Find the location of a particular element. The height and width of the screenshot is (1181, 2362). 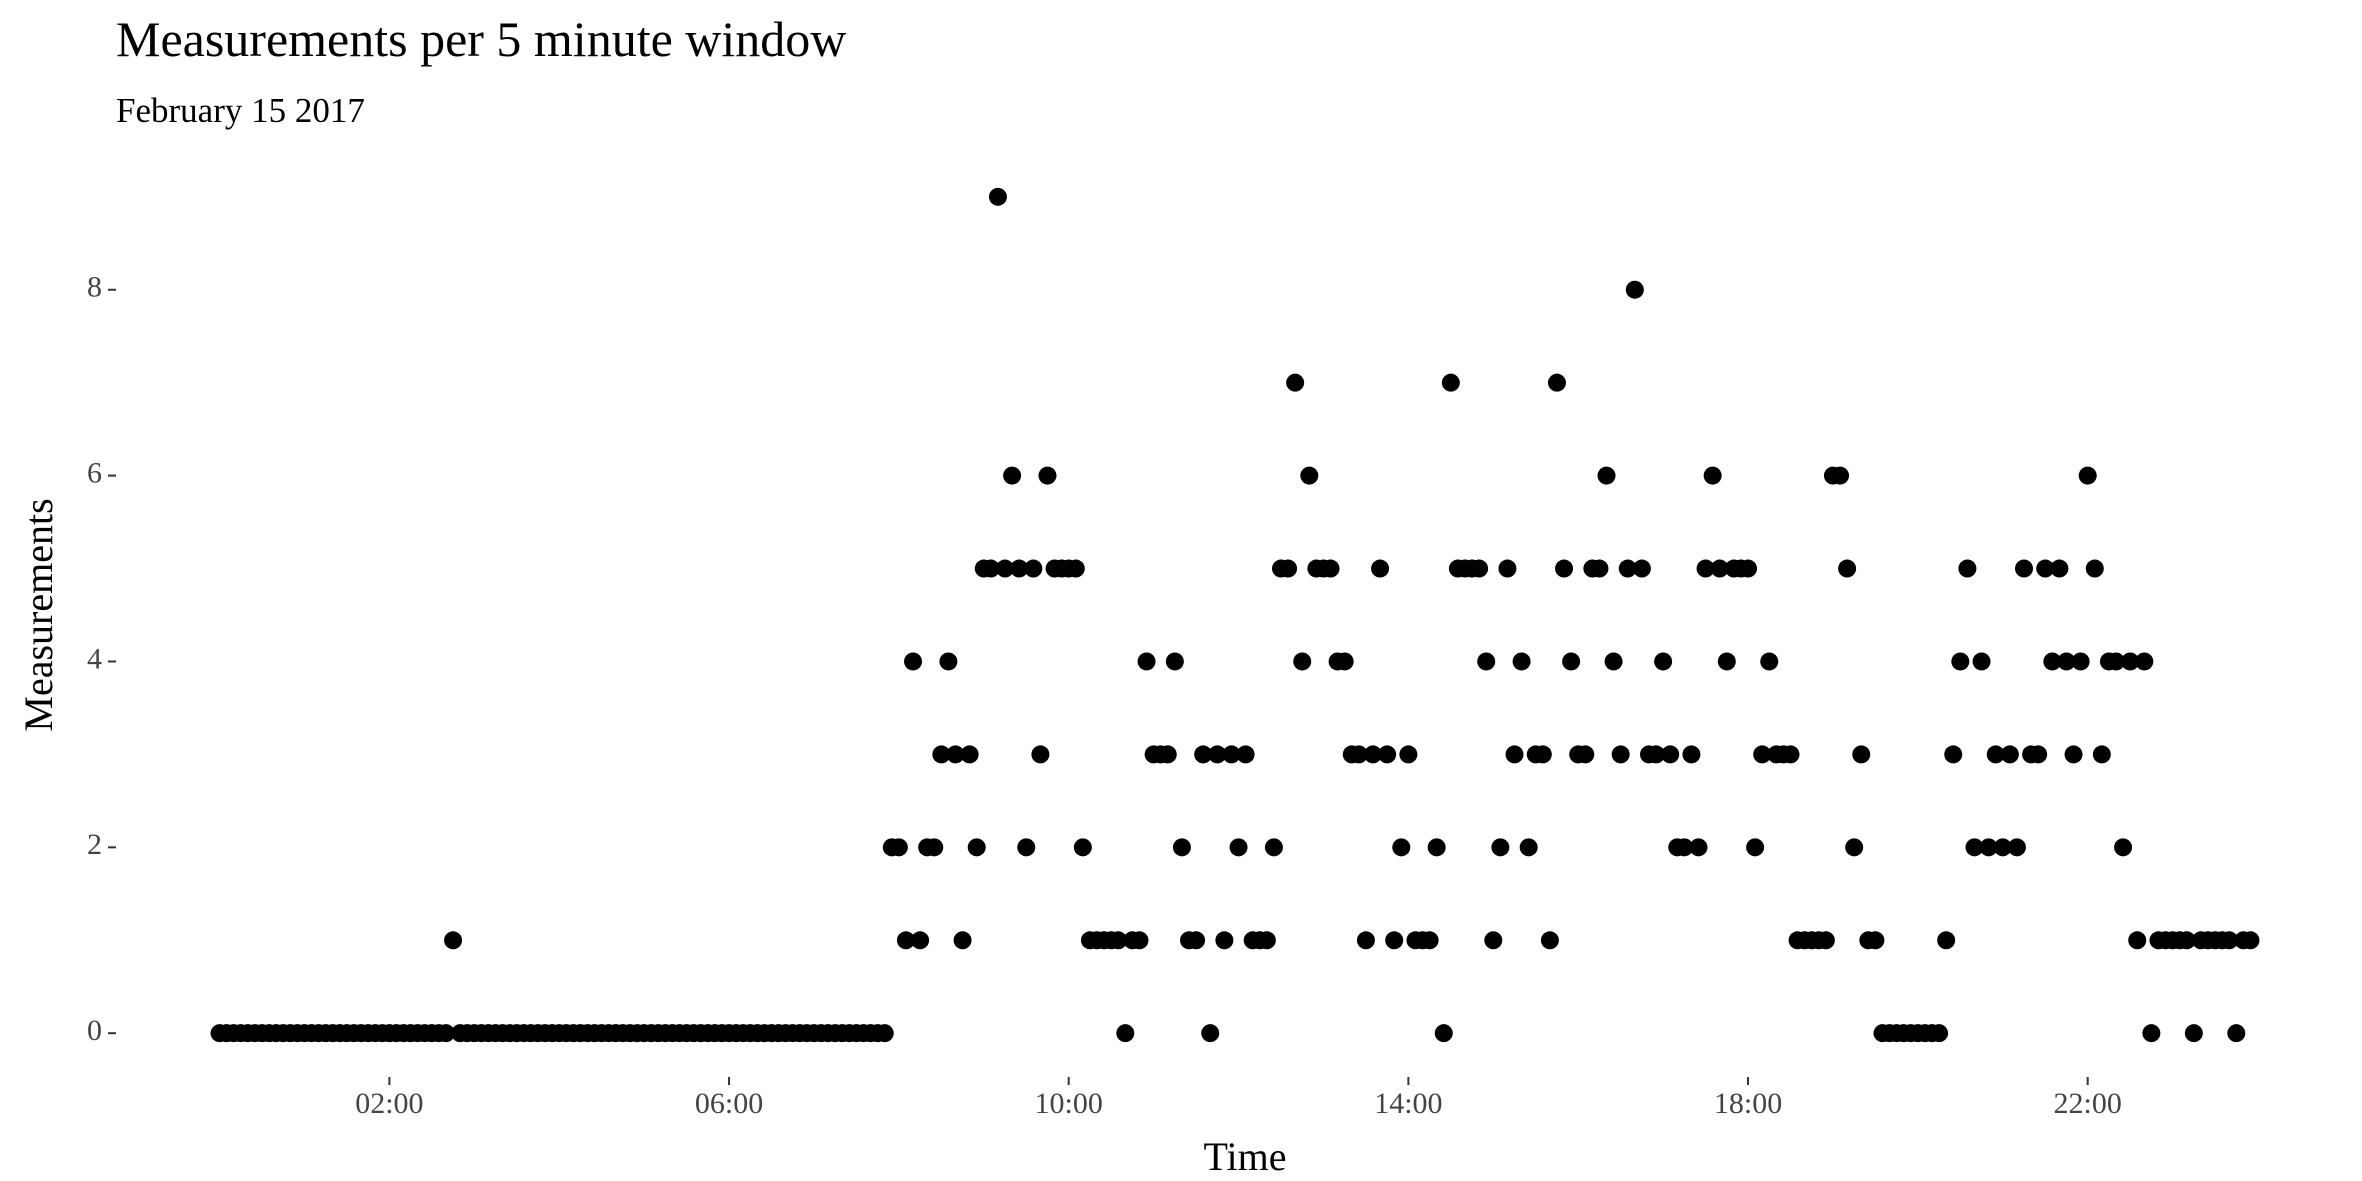

y-tick-label: 2 is located at coordinates (94, 844).